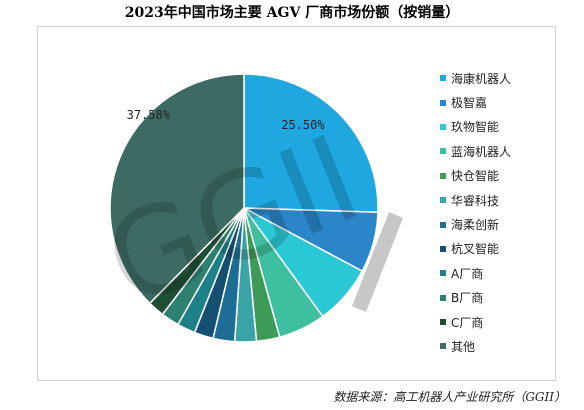  What do you see at coordinates (469, 103) in the screenshot?
I see `legend-label: 极智嘉` at bounding box center [469, 103].